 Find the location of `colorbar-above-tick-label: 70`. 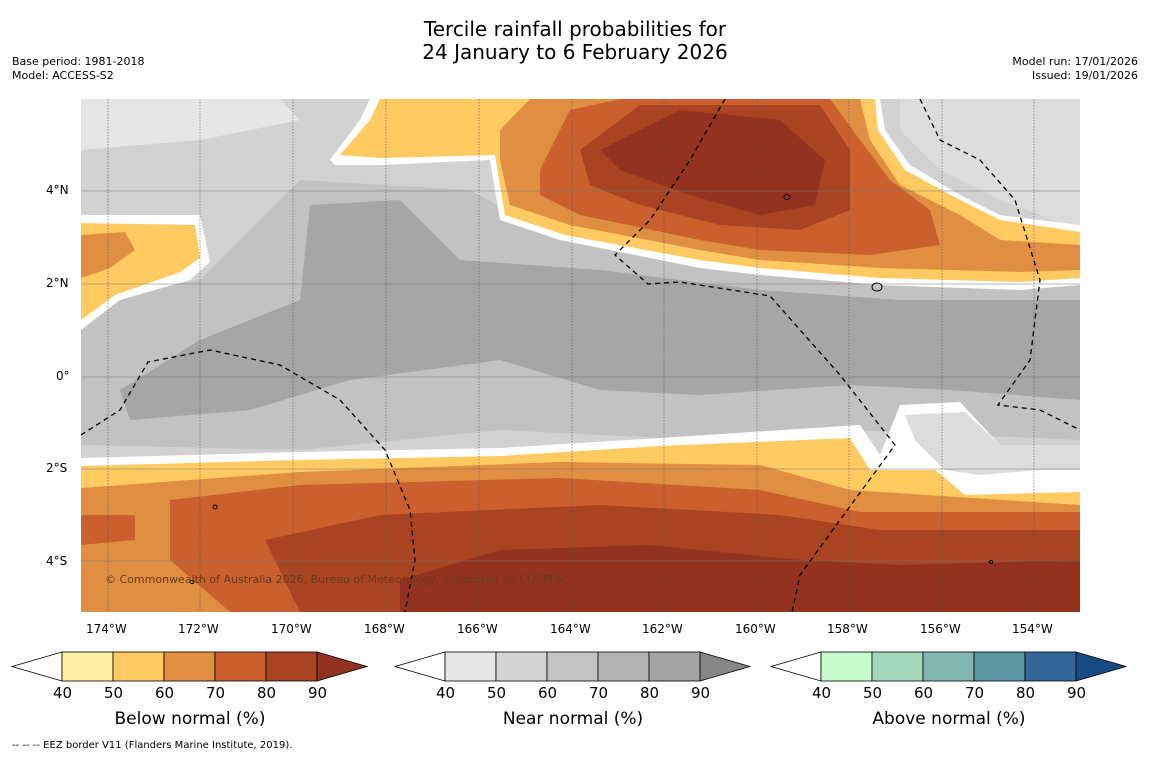

colorbar-above-tick-label: 70 is located at coordinates (975, 693).